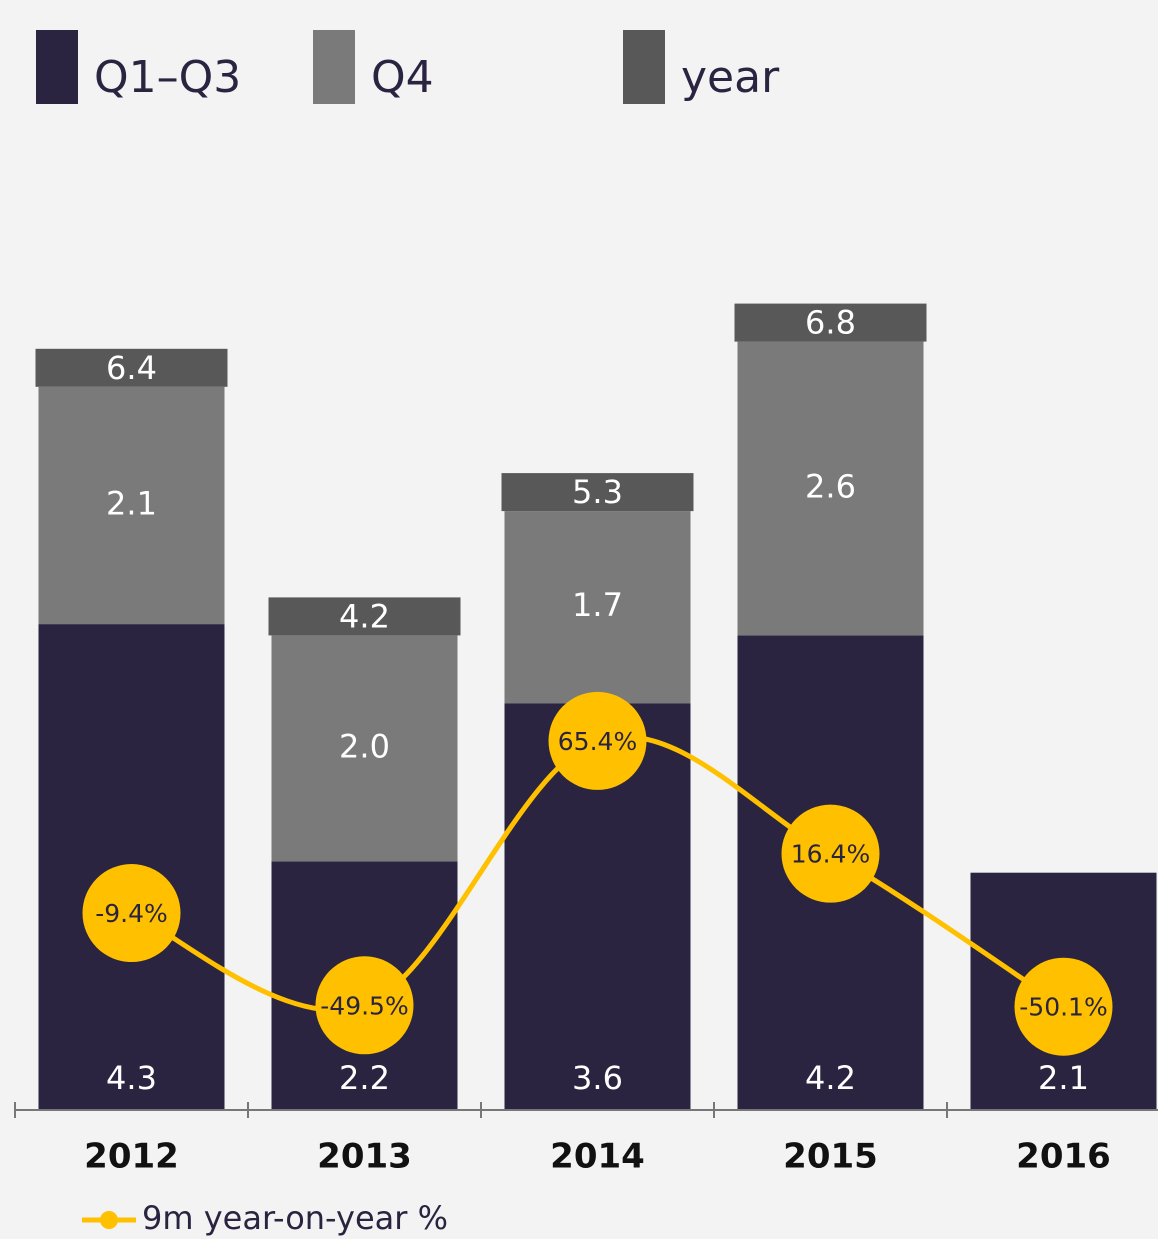 The width and height of the screenshot is (1158, 1239). Describe the element at coordinates (597, 1078) in the screenshot. I see `bar-value-label: 3.6` at that location.